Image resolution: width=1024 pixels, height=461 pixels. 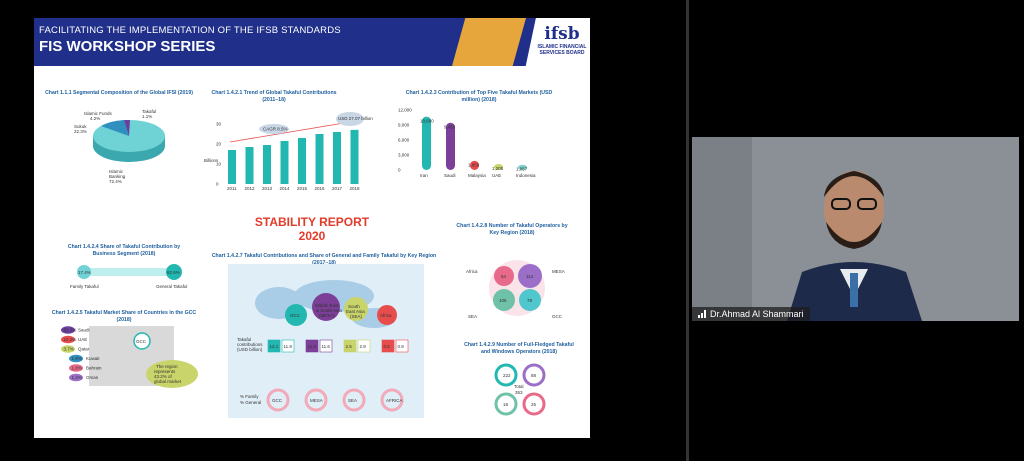 What do you see at coordinates (854, 235) in the screenshot?
I see `person-beard` at bounding box center [854, 235].